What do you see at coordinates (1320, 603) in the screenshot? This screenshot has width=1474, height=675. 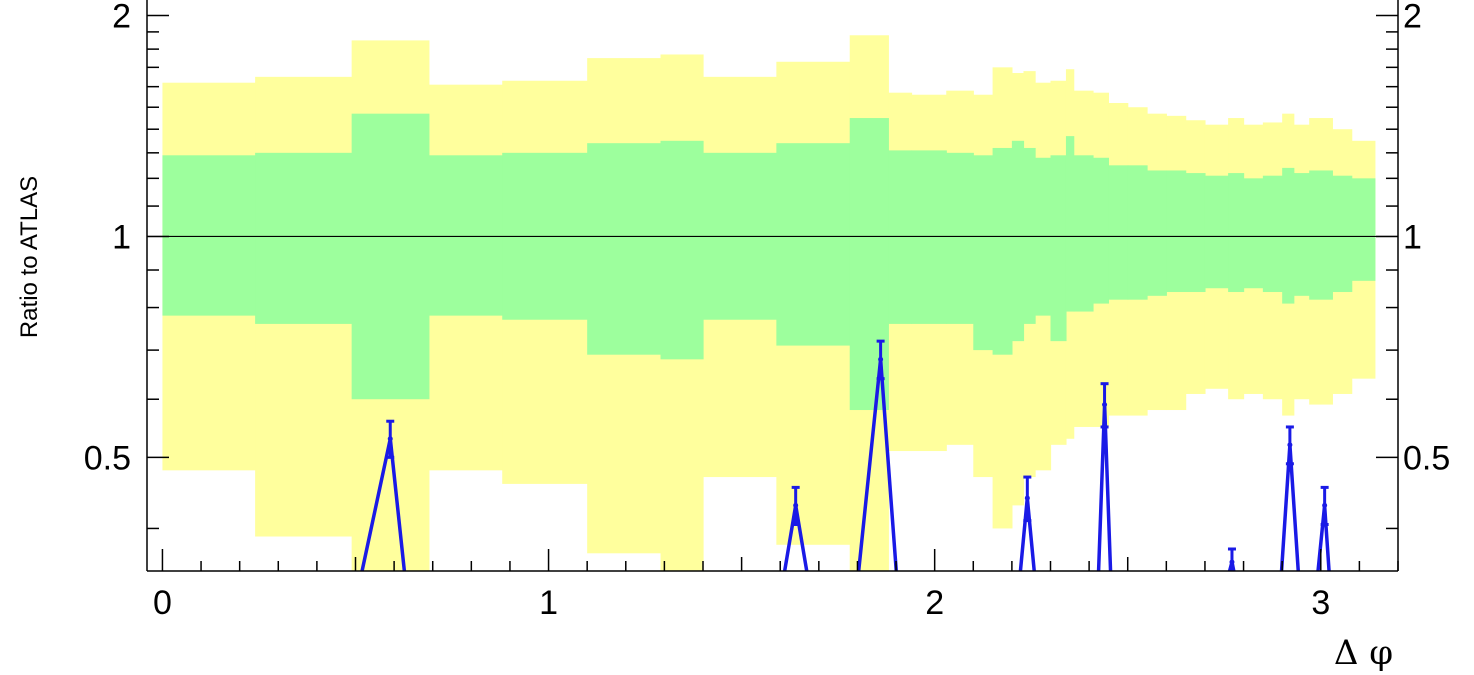 I see `x-tick-label: 3` at bounding box center [1320, 603].